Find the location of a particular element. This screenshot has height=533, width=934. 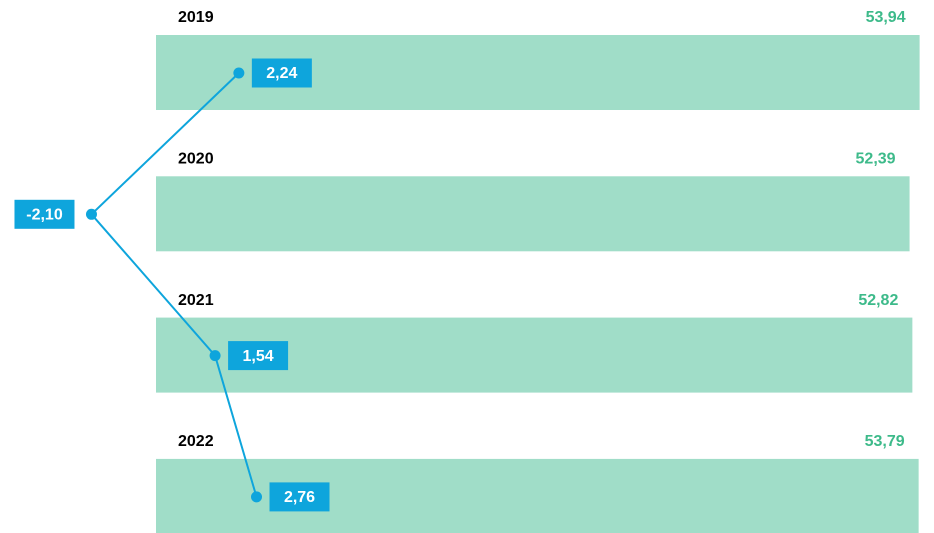

line is located at coordinates (174, 285).